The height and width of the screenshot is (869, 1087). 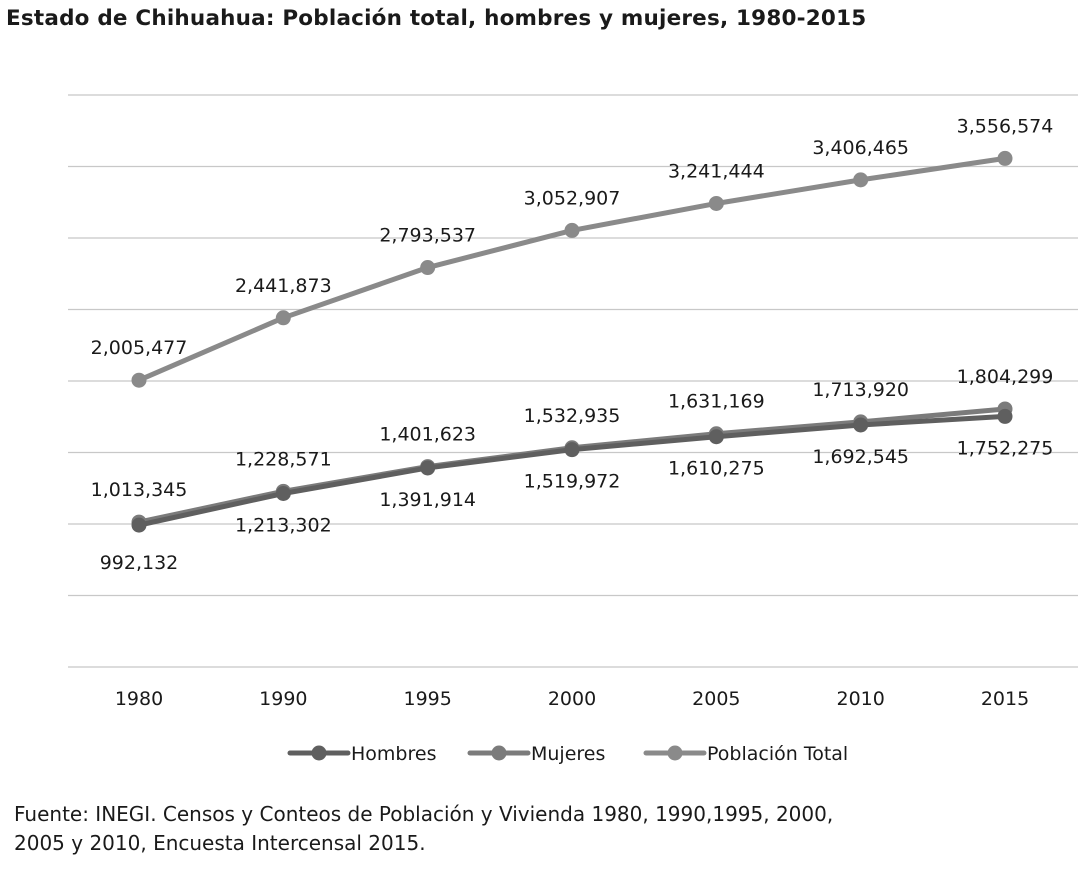 I want to click on data-label: 1,631,169, so click(x=716, y=402).